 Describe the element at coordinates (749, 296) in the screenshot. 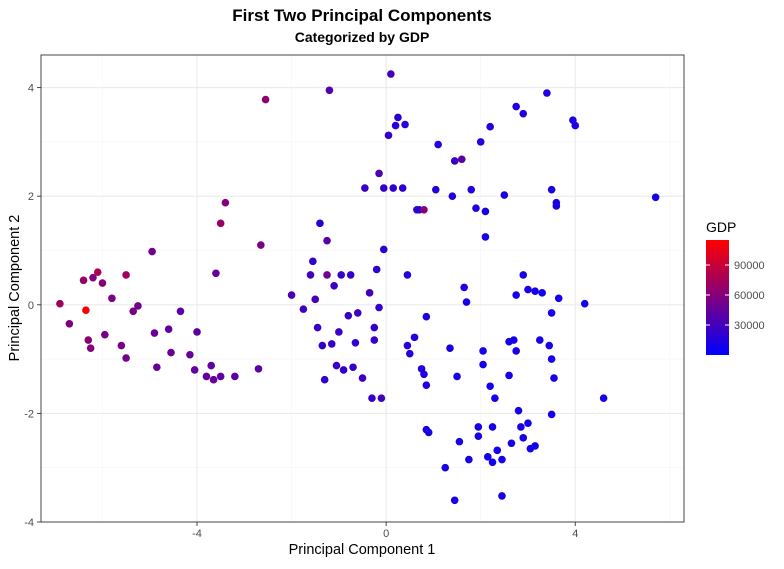

I see `legend-break-label: 60000` at that location.